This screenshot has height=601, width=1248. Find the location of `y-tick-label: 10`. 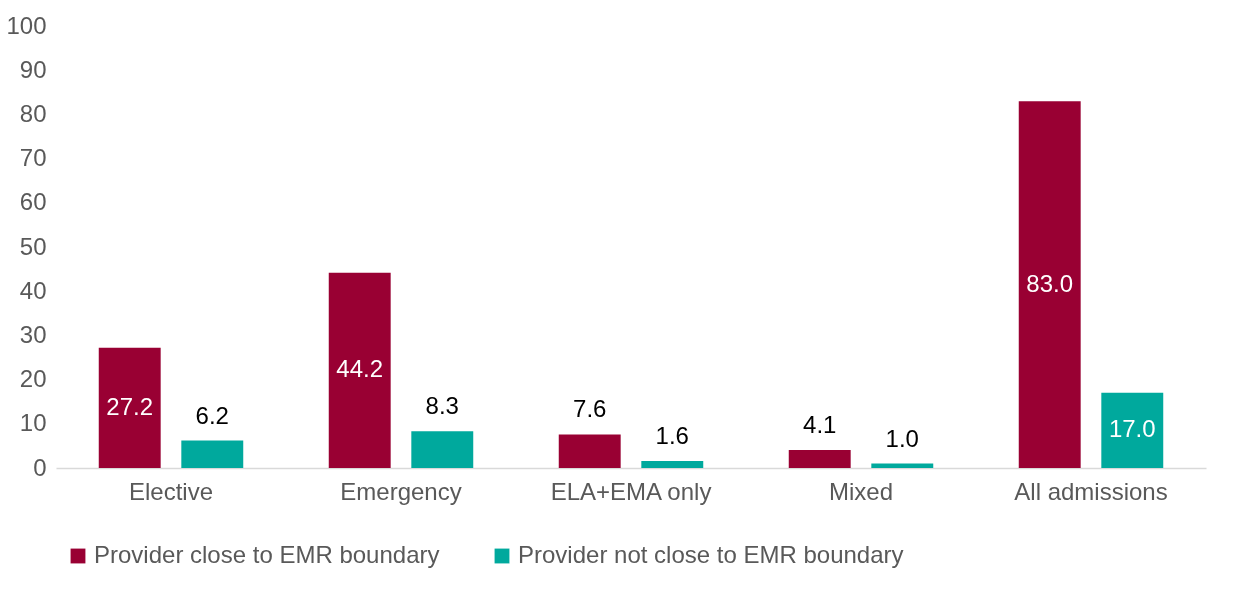

y-tick-label: 10 is located at coordinates (33, 423).